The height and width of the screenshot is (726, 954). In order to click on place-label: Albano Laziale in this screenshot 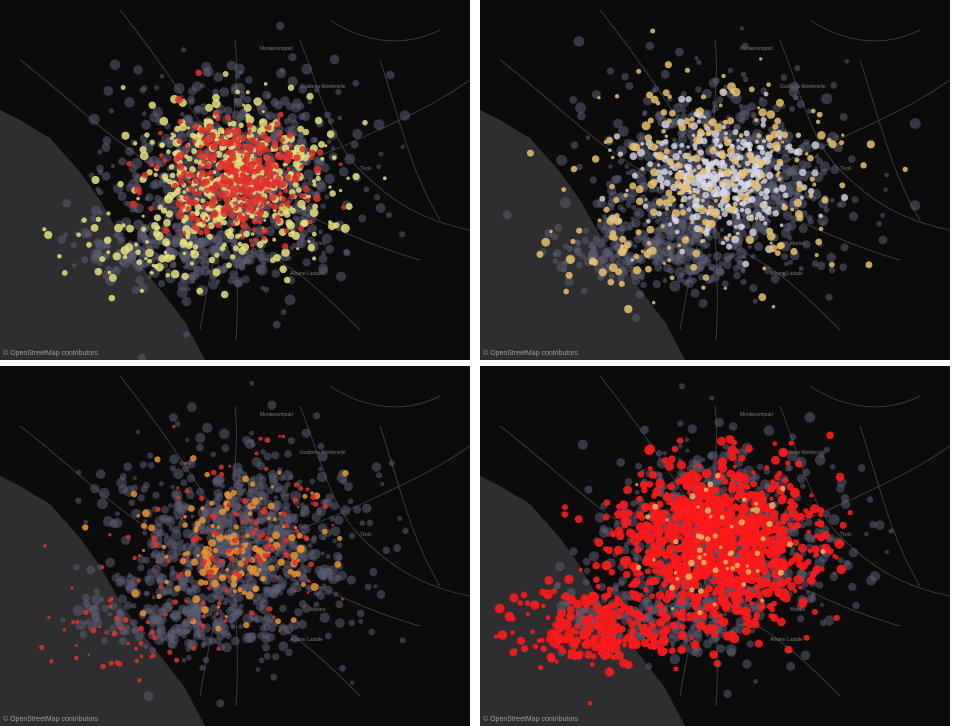, I will do `click(306, 640)`.